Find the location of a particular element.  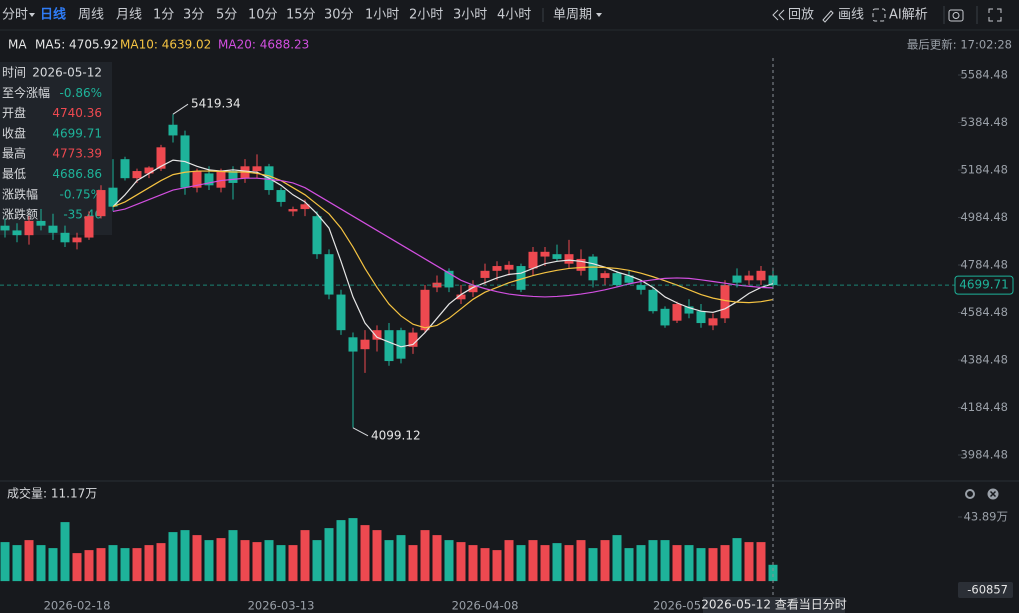

tool-button: 回放 is located at coordinates (801, 15).